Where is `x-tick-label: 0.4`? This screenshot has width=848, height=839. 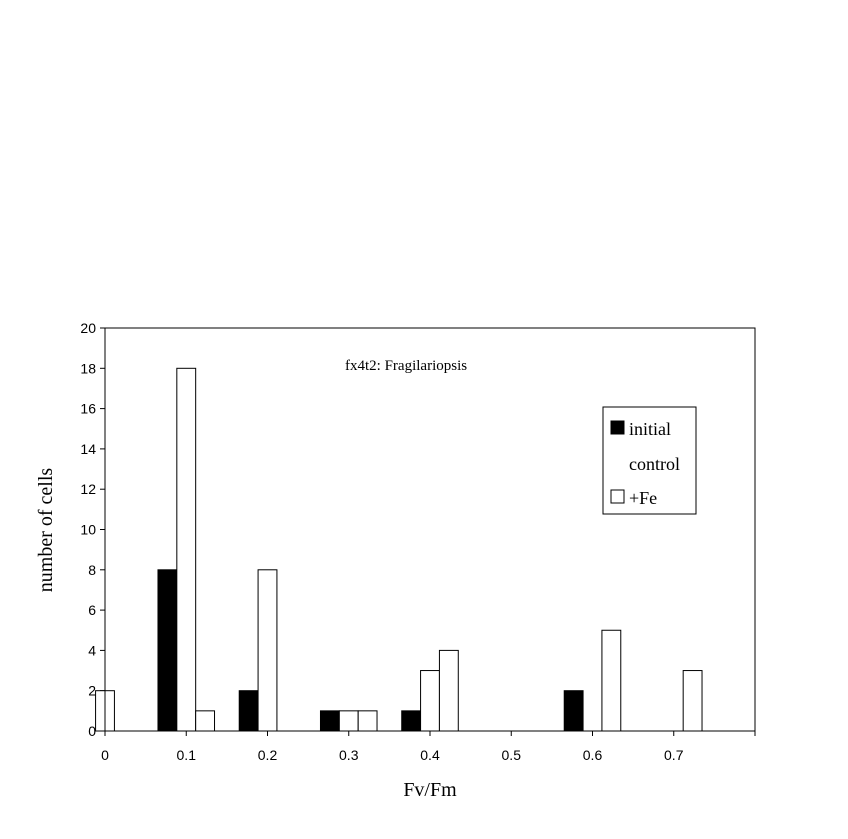
x-tick-label: 0.4 is located at coordinates (430, 755).